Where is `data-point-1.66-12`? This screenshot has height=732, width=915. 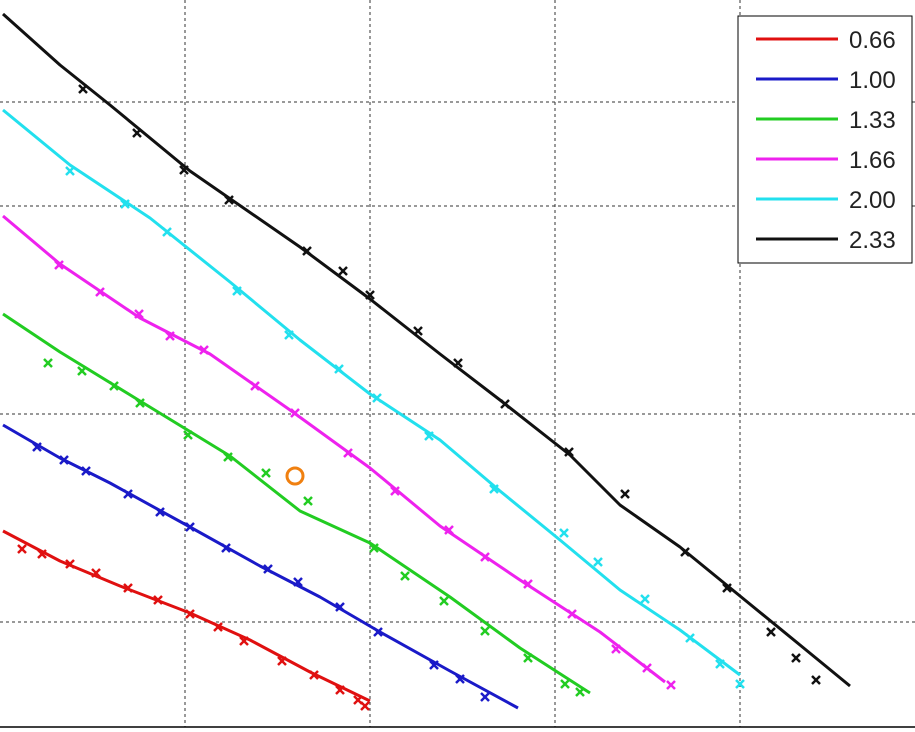 data-point-1.66-12 is located at coordinates (572, 614).